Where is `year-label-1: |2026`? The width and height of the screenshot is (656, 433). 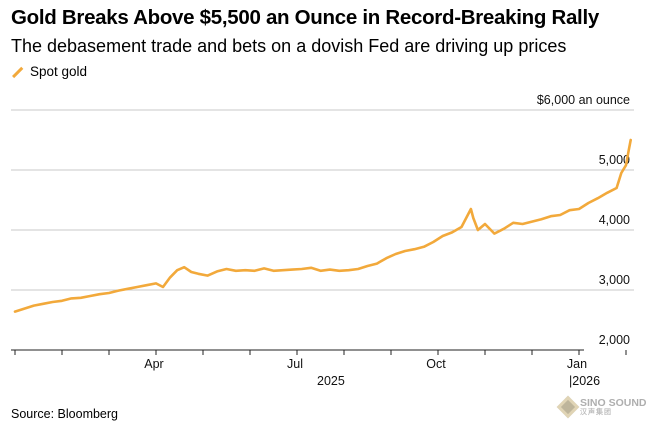 year-label-1: |2026 is located at coordinates (584, 381).